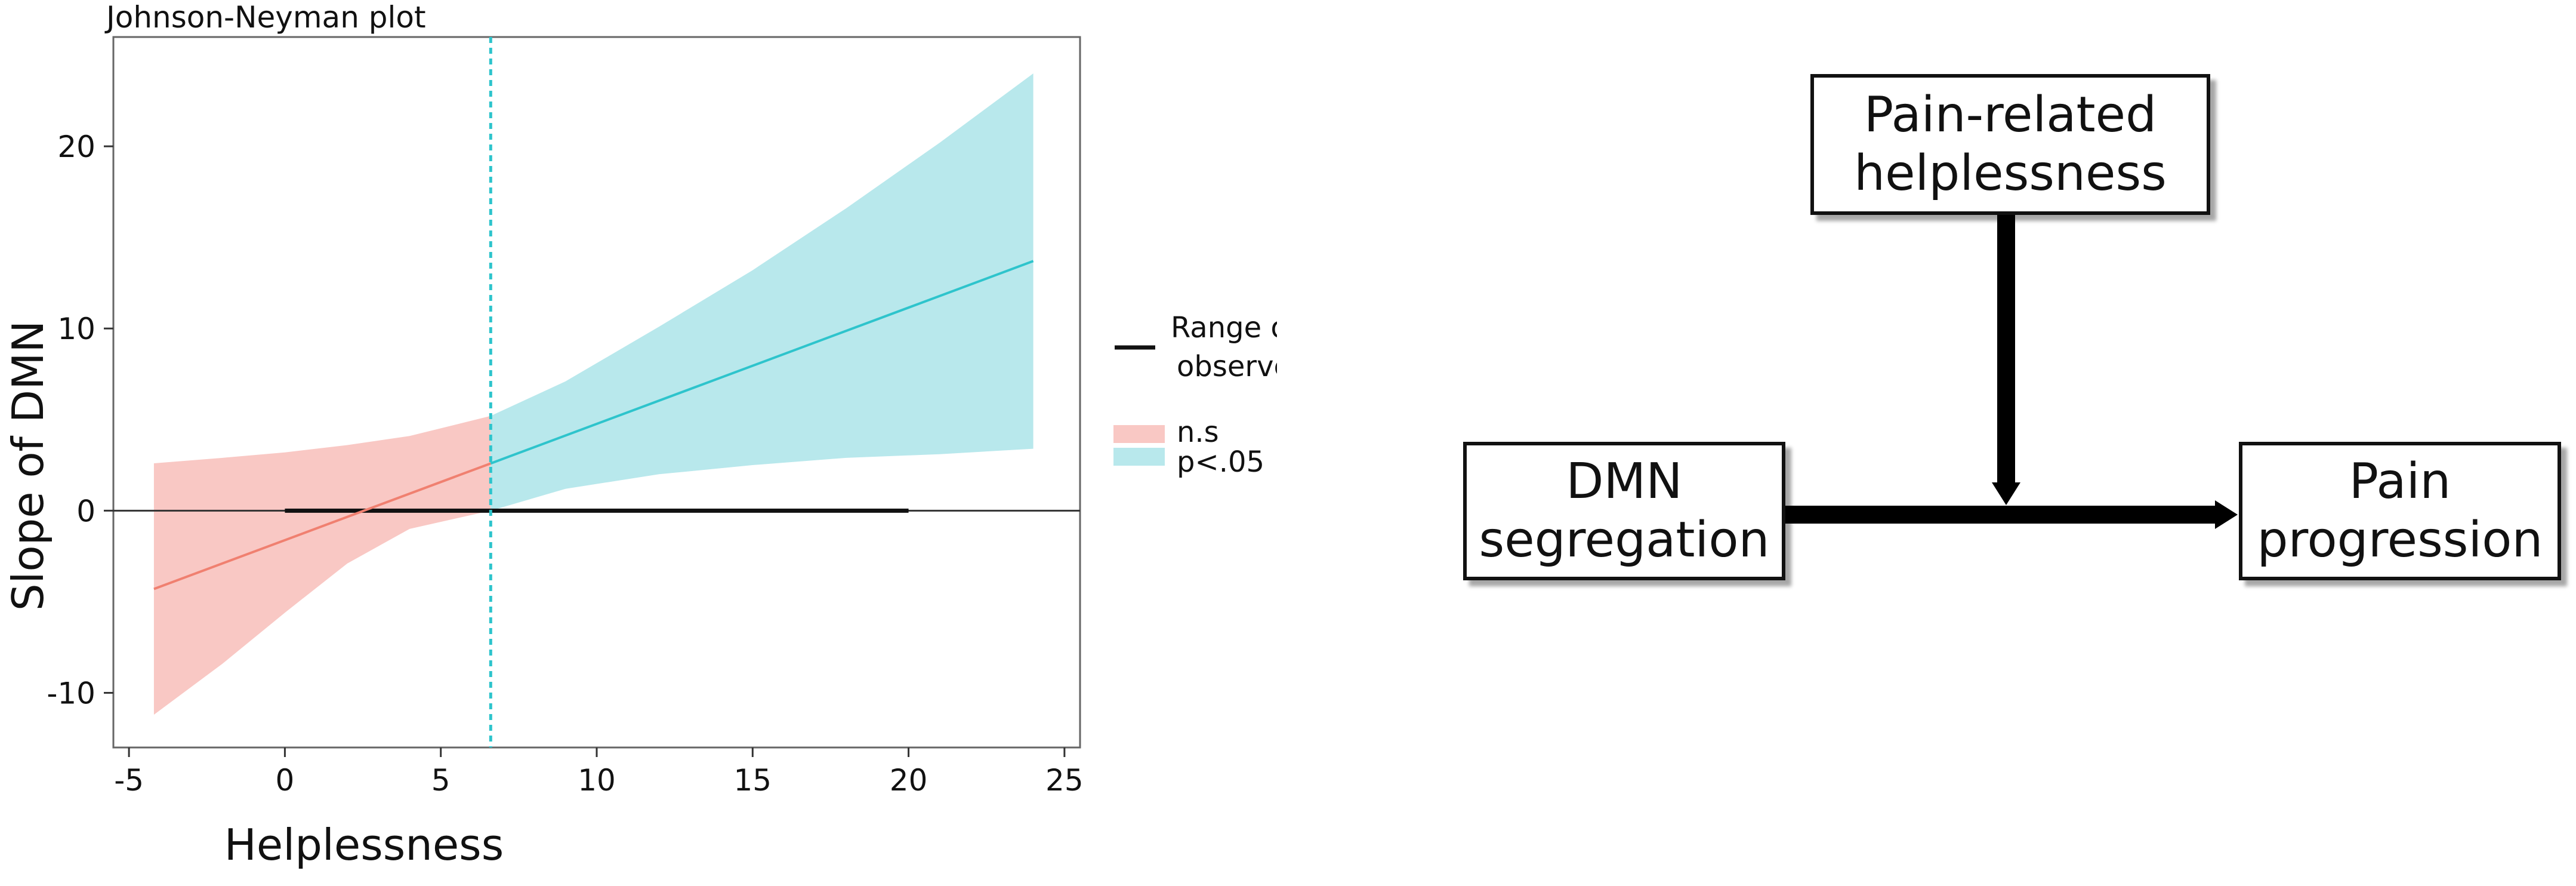 This screenshot has width=2576, height=886. Describe the element at coordinates (322, 526) in the screenshot. I see `slope-line-ns` at that location.